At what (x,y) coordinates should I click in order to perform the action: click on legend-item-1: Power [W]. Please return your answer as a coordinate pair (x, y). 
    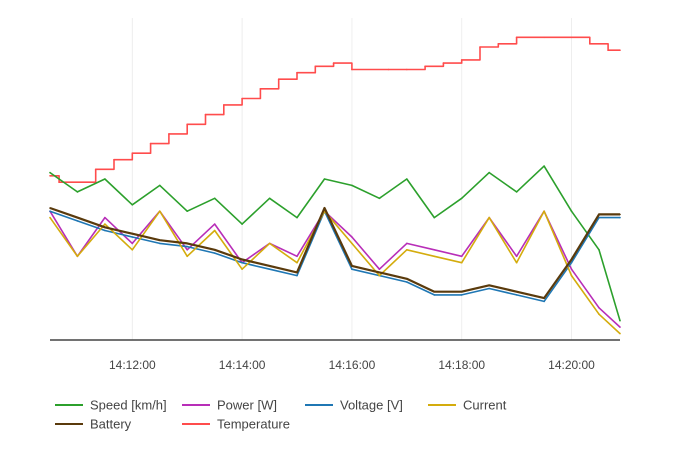
    Looking at the image, I should click on (229, 405).